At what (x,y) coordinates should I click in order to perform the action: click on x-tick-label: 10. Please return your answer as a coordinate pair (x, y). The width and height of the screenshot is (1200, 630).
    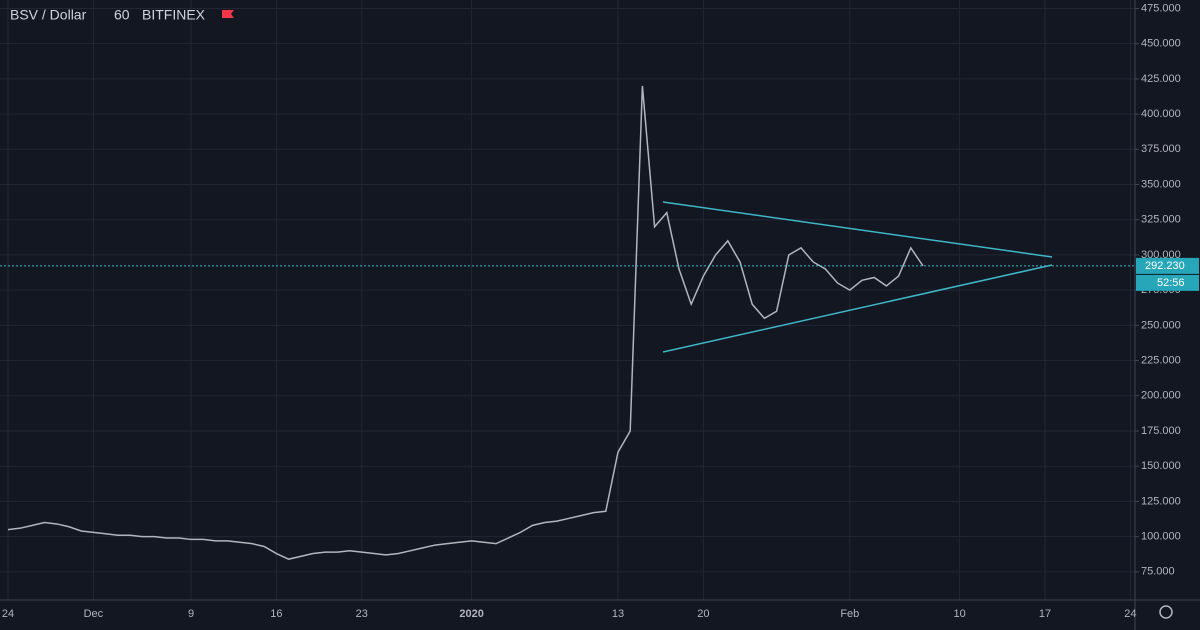
    Looking at the image, I should click on (959, 614).